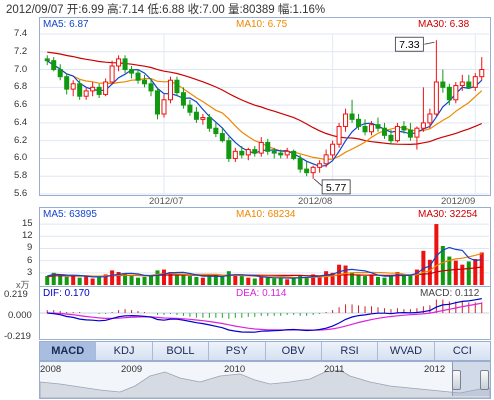  What do you see at coordinates (336, 188) in the screenshot?
I see `low-marker-label: 5.77` at bounding box center [336, 188].